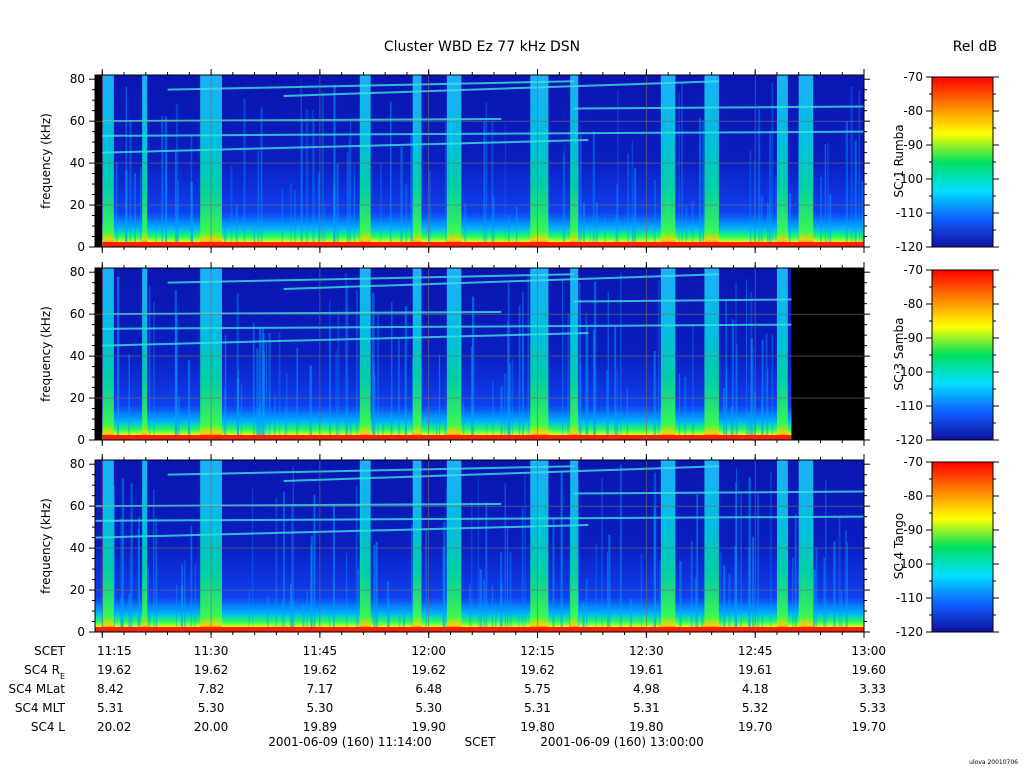 This screenshot has height=768, width=1024. I want to click on colorbar-tick-label: -110, so click(909, 213).